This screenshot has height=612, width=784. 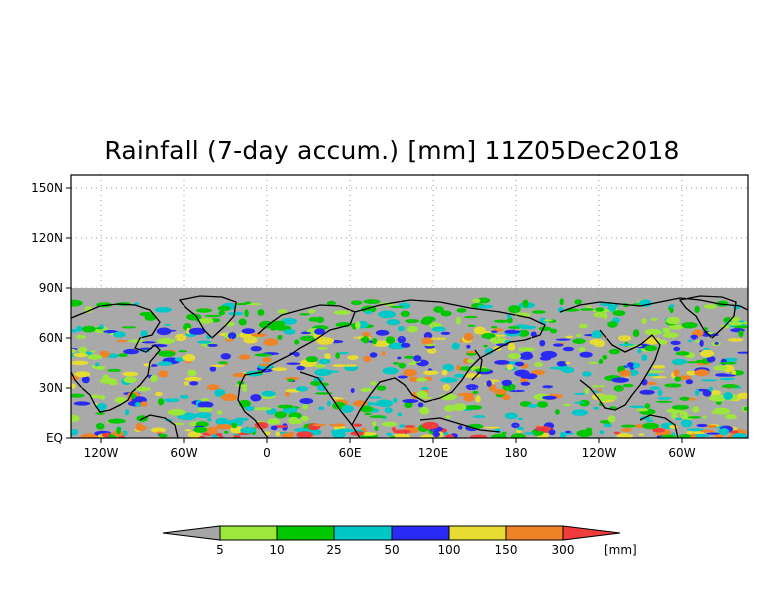 What do you see at coordinates (47, 238) in the screenshot?
I see `lat-label: 120N` at bounding box center [47, 238].